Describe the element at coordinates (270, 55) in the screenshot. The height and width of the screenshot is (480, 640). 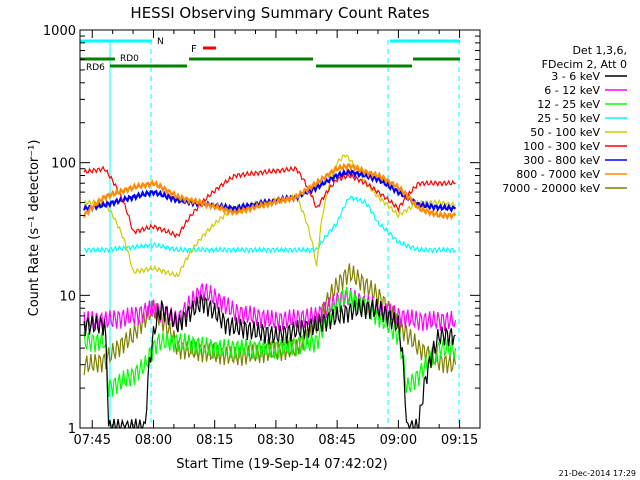
I see `state-flags: N F RD0 RD6` at that location.